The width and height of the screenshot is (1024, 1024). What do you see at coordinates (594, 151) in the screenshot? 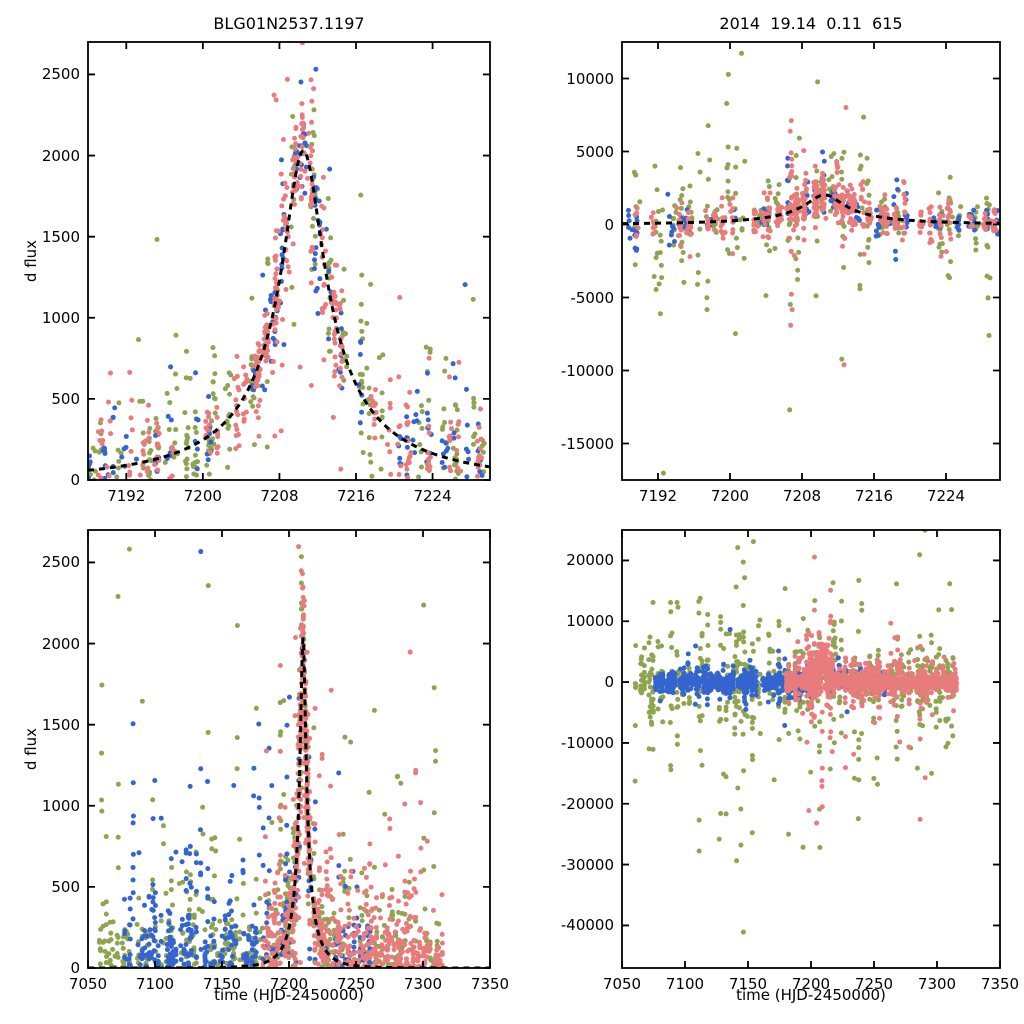
I see `y-tick-label: 5000` at bounding box center [594, 151].